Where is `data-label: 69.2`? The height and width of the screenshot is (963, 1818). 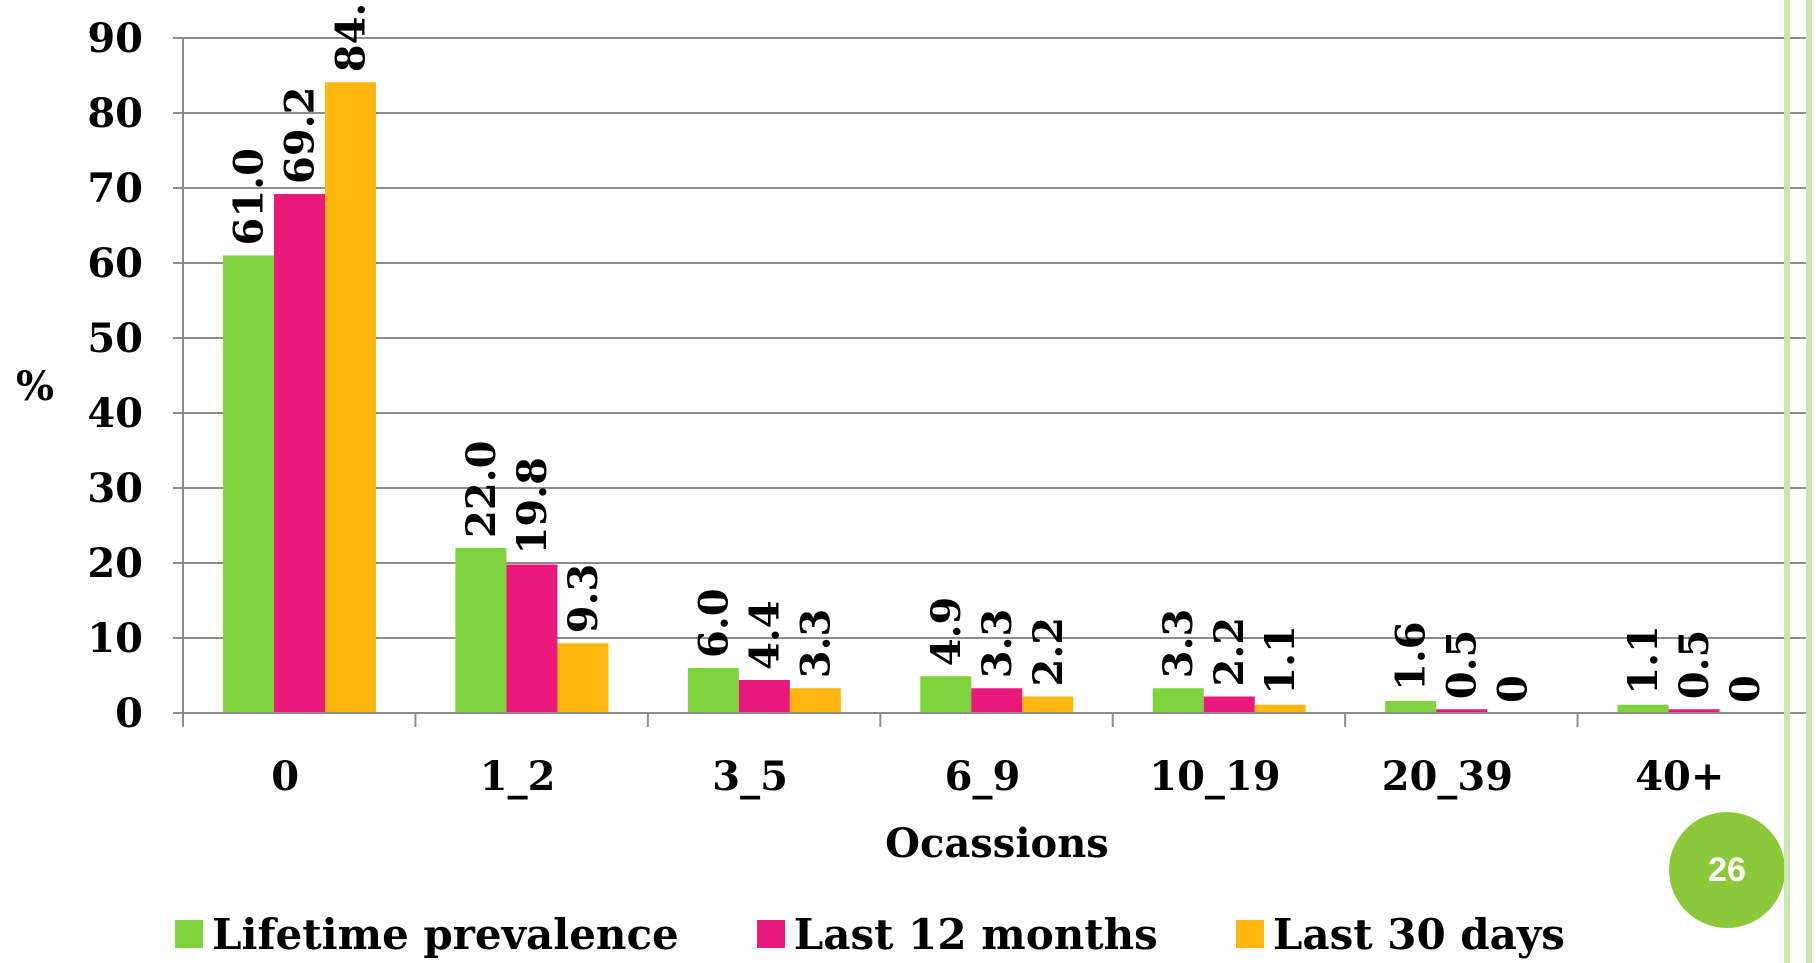 data-label: 69.2 is located at coordinates (300, 135).